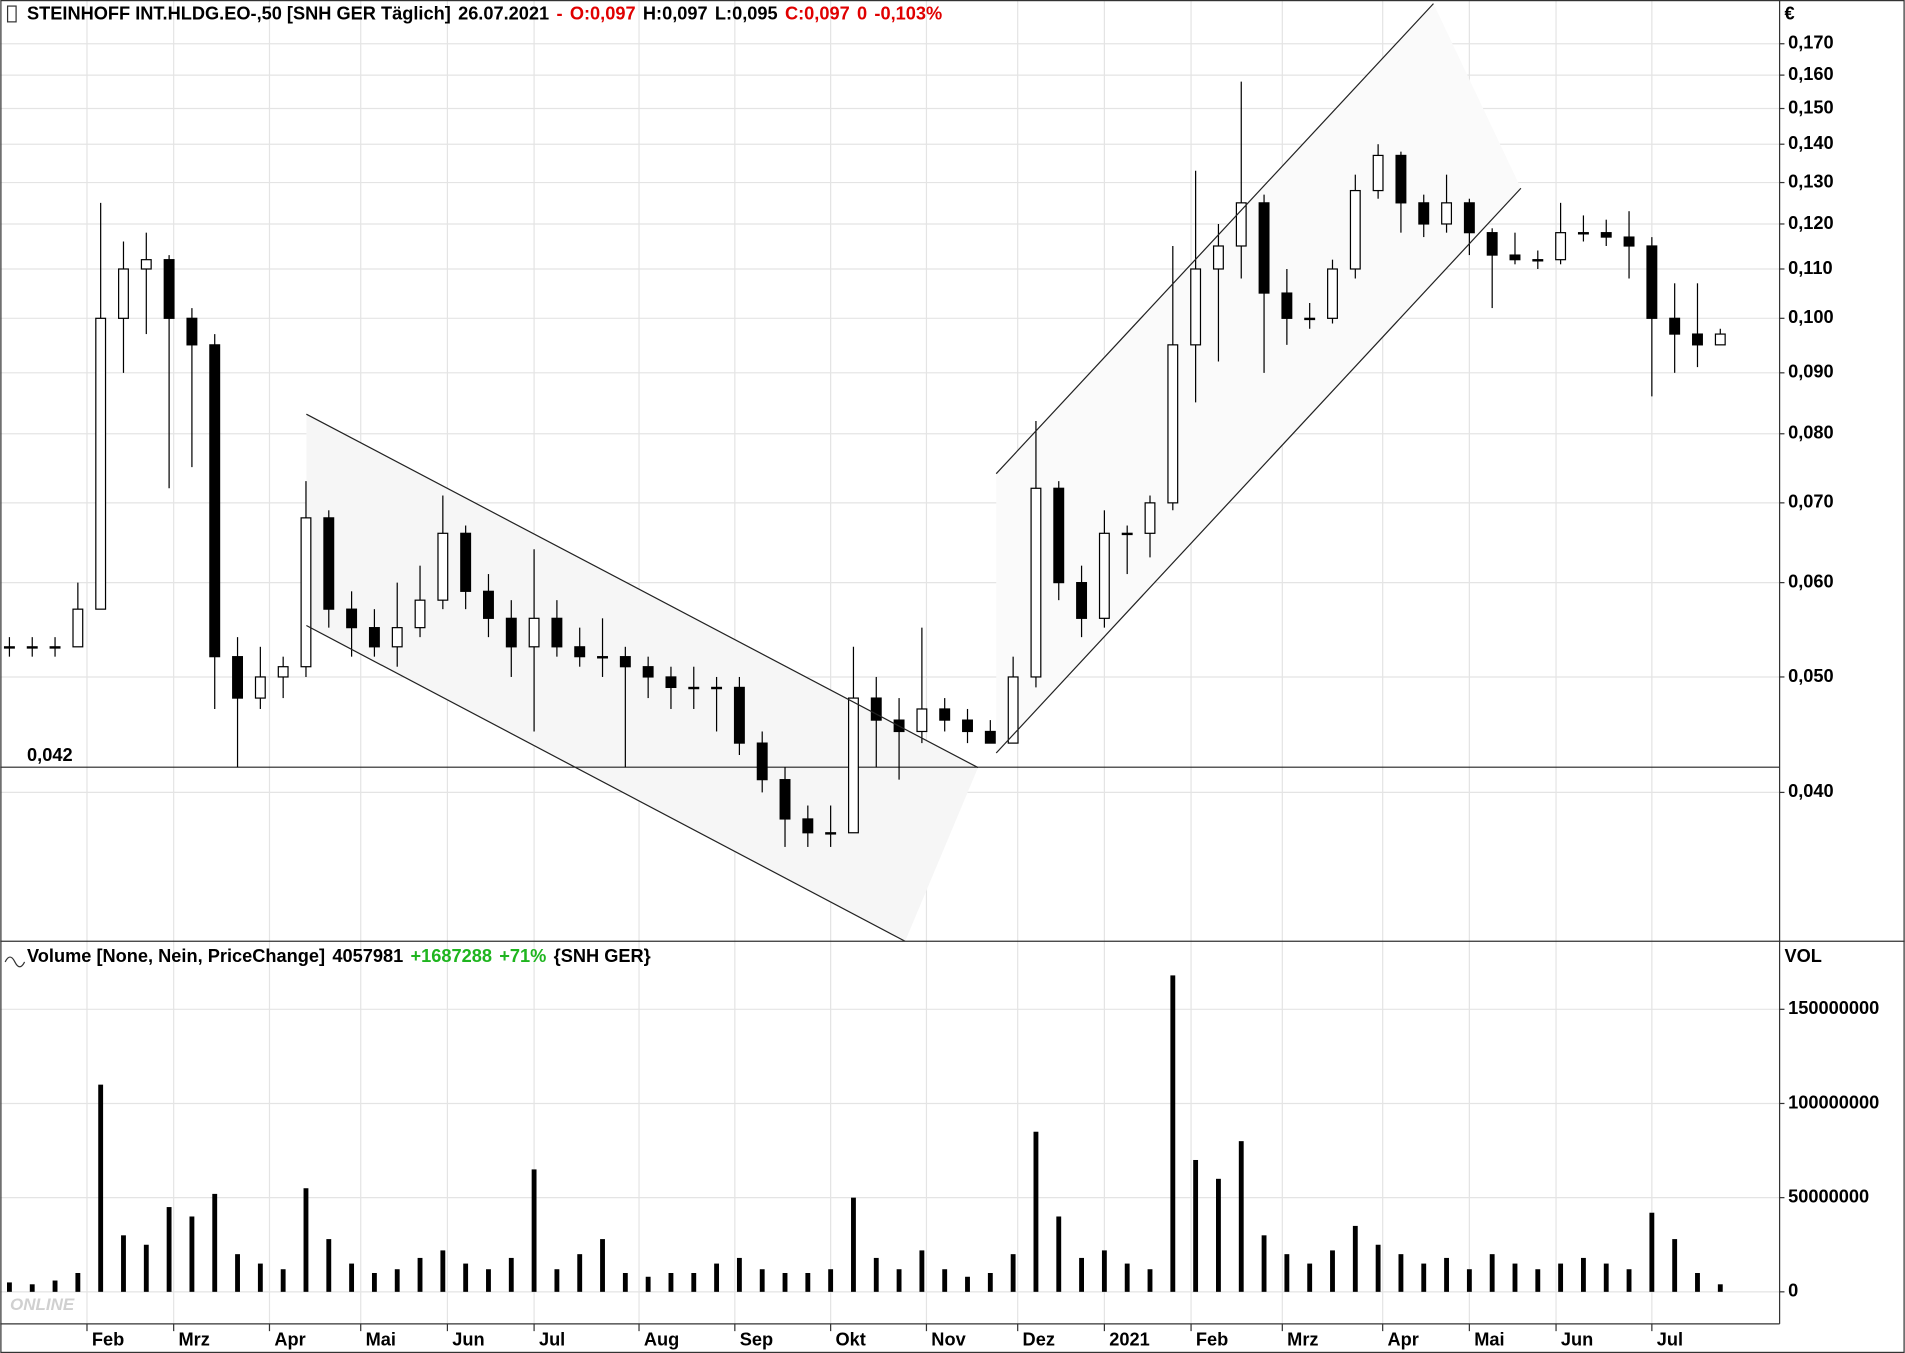  I want to click on y-tick-label: 0,040, so click(1811, 791).